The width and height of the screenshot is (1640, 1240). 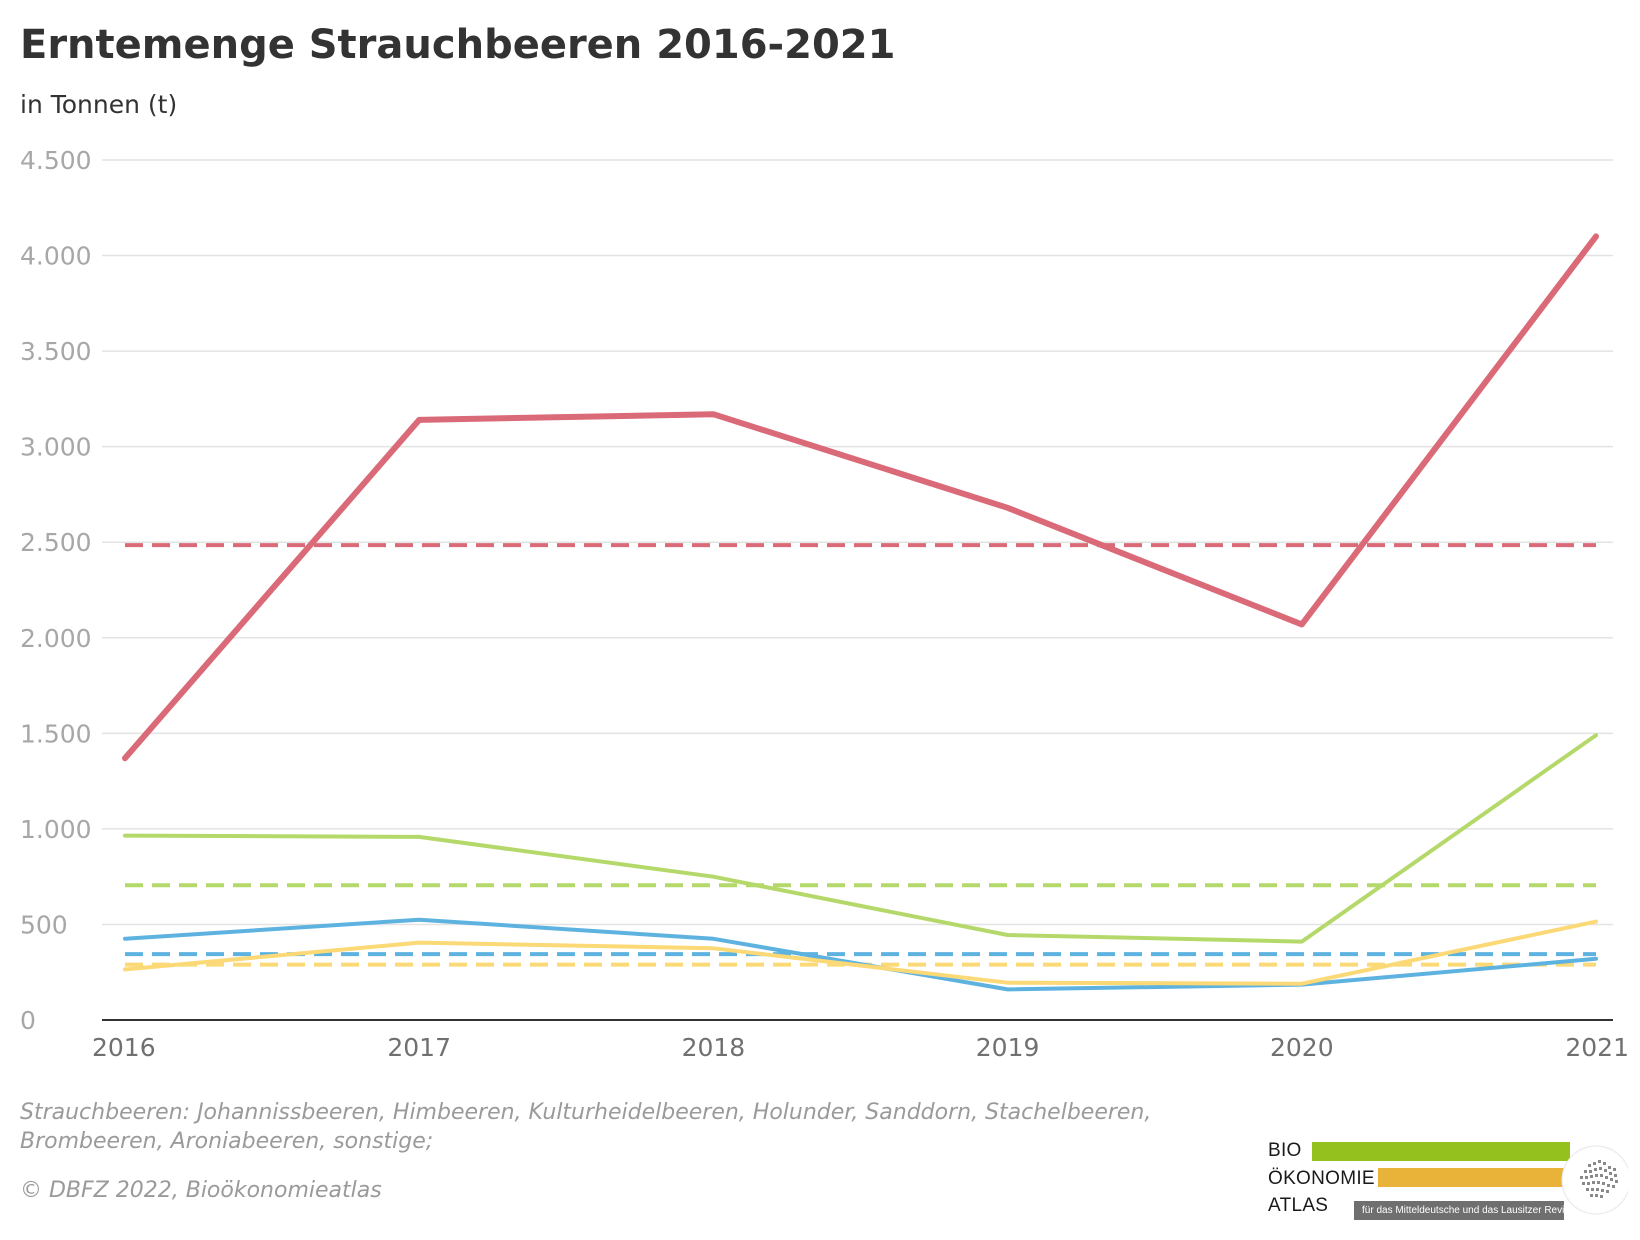 What do you see at coordinates (1302, 1047) in the screenshot?
I see `x-tick-label: 2020` at bounding box center [1302, 1047].